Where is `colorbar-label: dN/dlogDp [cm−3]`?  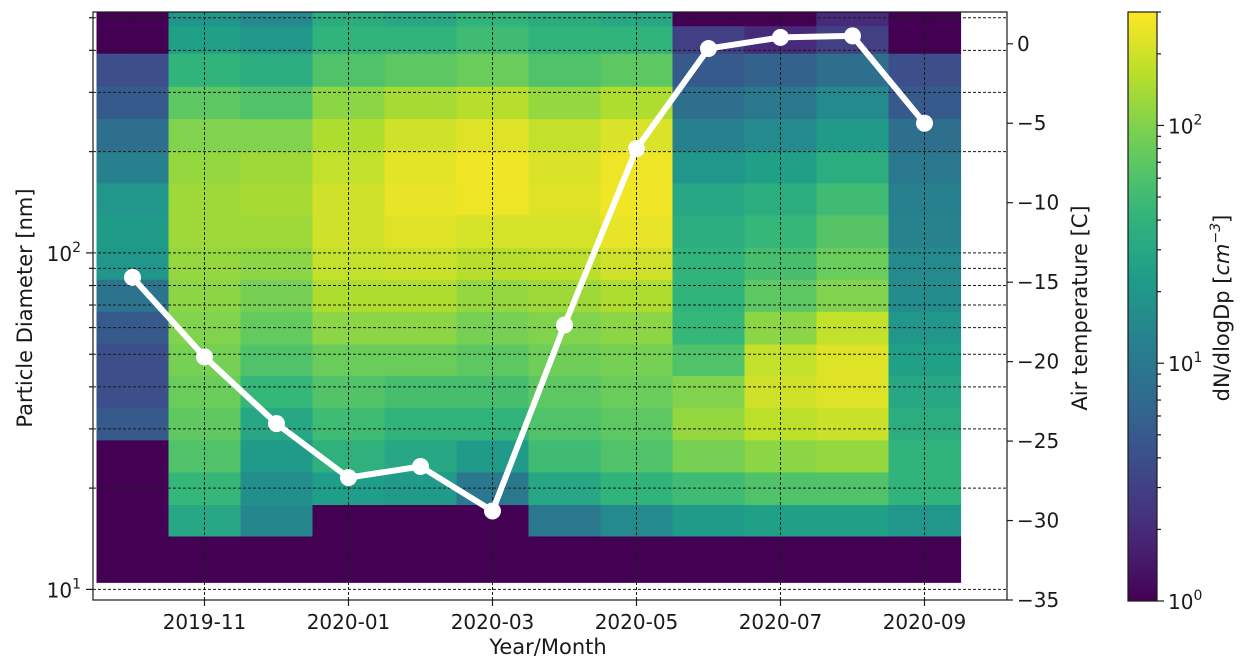 colorbar-label: dN/dlogDp [cm−3] is located at coordinates (1221, 308).